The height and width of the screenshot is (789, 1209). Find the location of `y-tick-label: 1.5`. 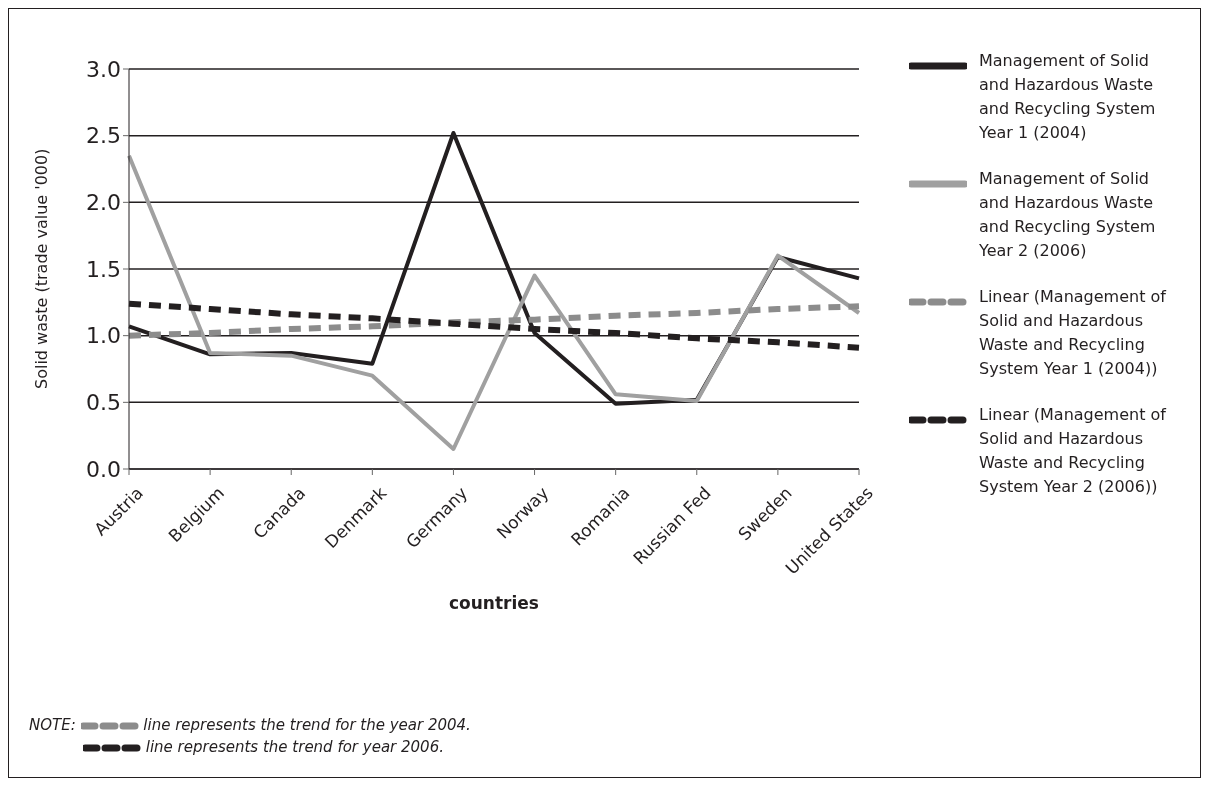

y-tick-label: 1.5 is located at coordinates (103, 269).